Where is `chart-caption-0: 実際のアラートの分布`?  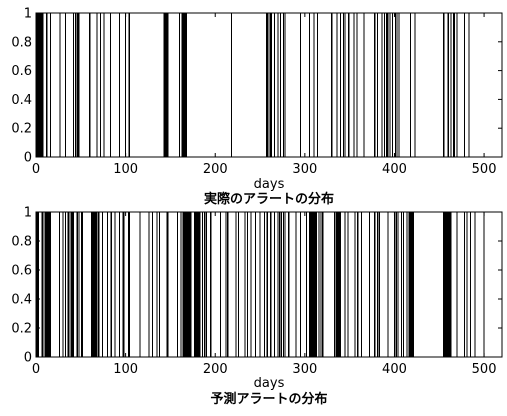
chart-caption-0: 実際のアラートの分布 is located at coordinates (269, 199).